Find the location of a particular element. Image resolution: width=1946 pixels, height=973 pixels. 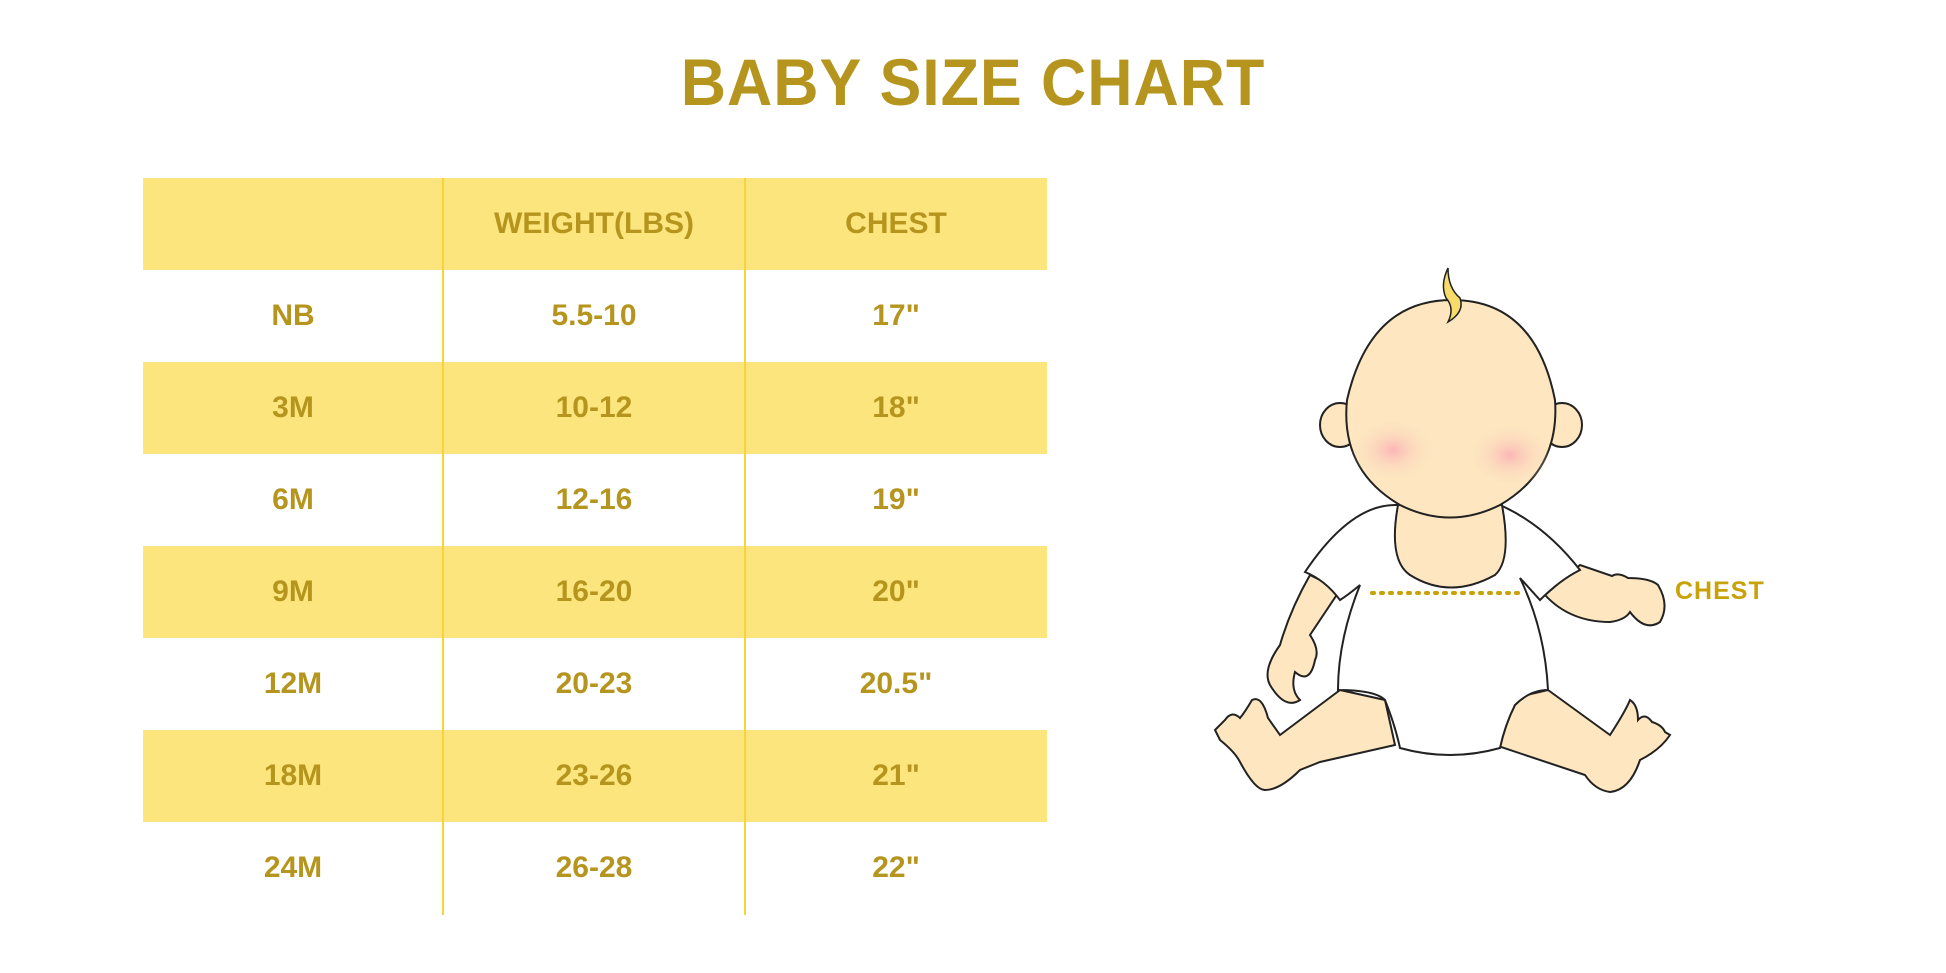

size-cell: 18M is located at coordinates (293, 775).